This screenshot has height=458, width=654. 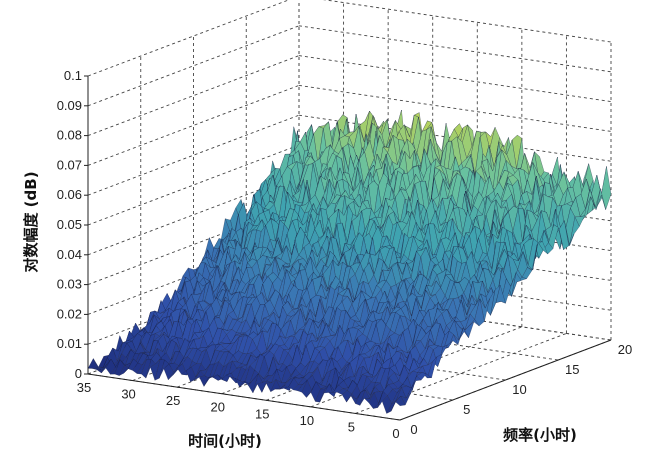 I want to click on z-tick-label: 0.1, so click(x=73, y=75).